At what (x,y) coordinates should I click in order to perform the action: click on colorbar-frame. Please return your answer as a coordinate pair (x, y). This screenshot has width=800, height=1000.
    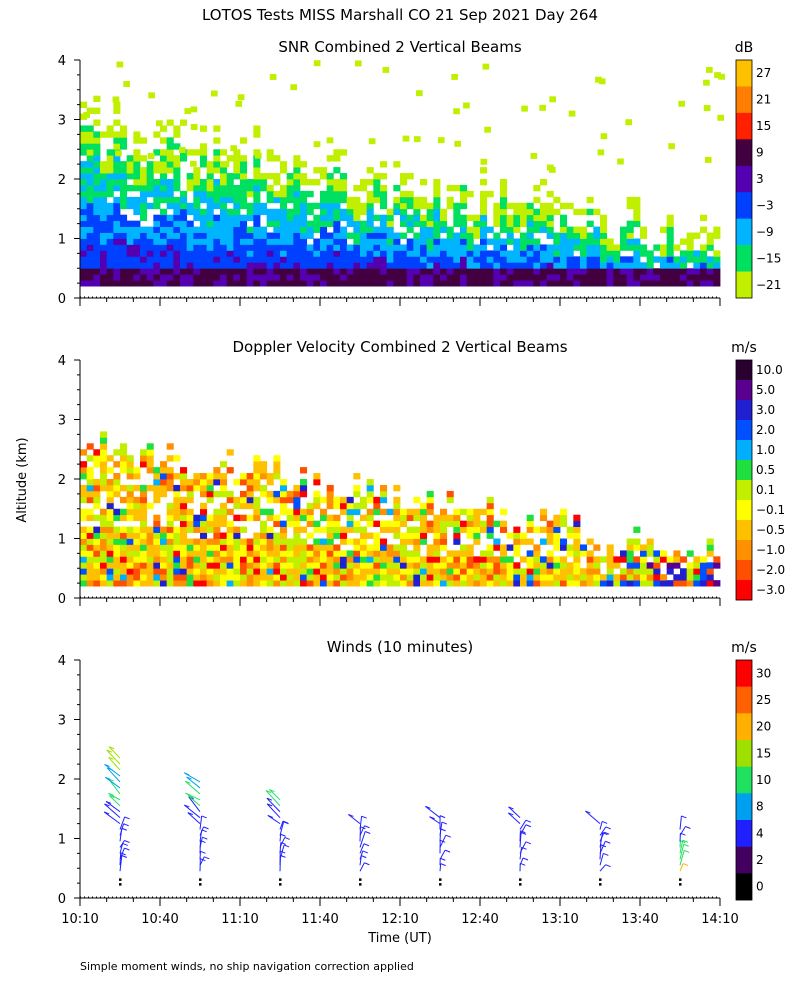
    Looking at the image, I should click on (744, 179).